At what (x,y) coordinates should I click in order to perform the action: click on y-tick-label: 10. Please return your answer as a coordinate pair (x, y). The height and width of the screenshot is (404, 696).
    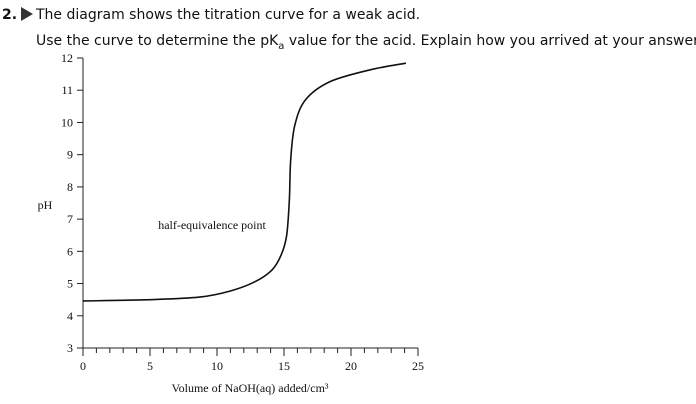
    Looking at the image, I should click on (67, 122).